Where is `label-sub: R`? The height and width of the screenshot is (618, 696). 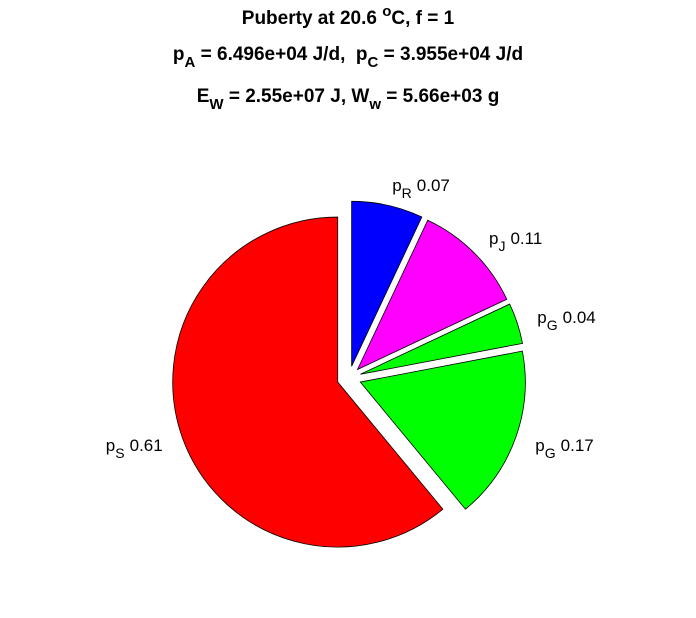
label-sub: R is located at coordinates (407, 193).